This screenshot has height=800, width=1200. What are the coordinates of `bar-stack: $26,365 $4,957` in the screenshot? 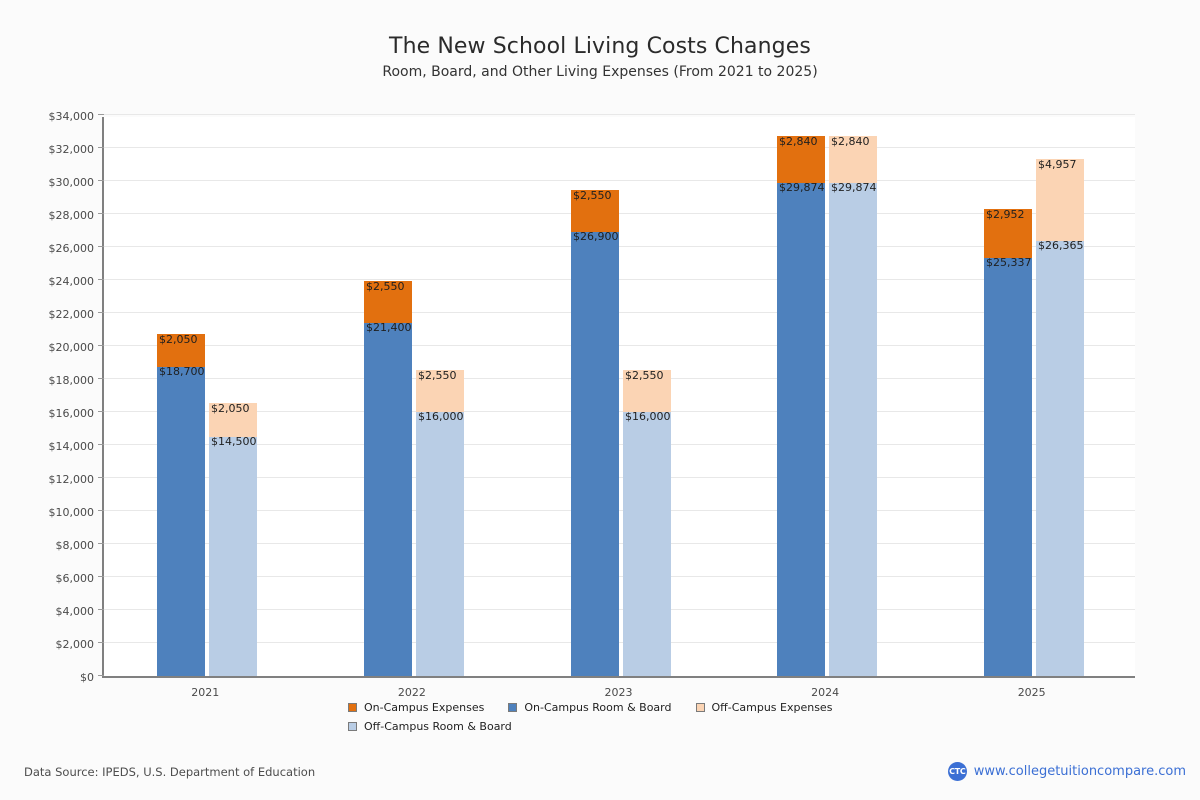 It's located at (1060, 417).